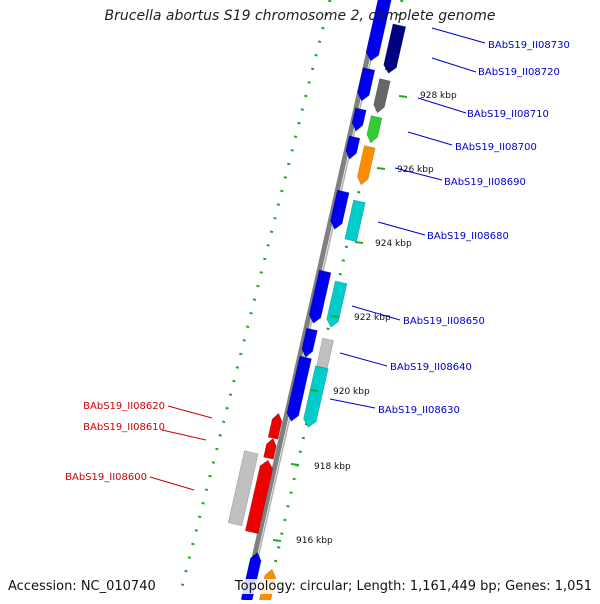 This screenshot has height=604, width=600. I want to click on gene-label-12: BAbS19_II08600, so click(106, 477).